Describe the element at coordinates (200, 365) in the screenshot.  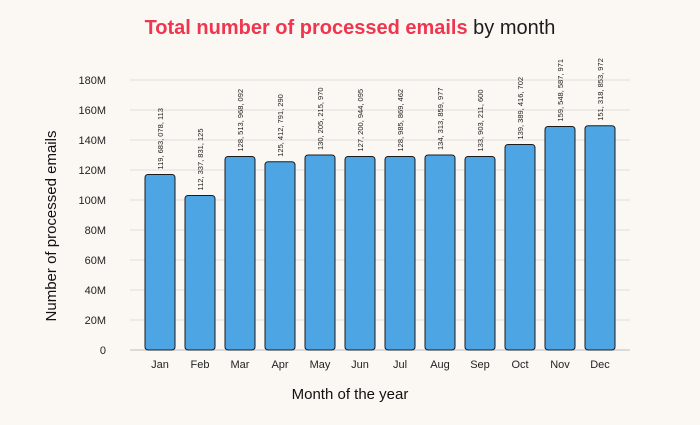
I see `x-tick-label: Feb` at that location.